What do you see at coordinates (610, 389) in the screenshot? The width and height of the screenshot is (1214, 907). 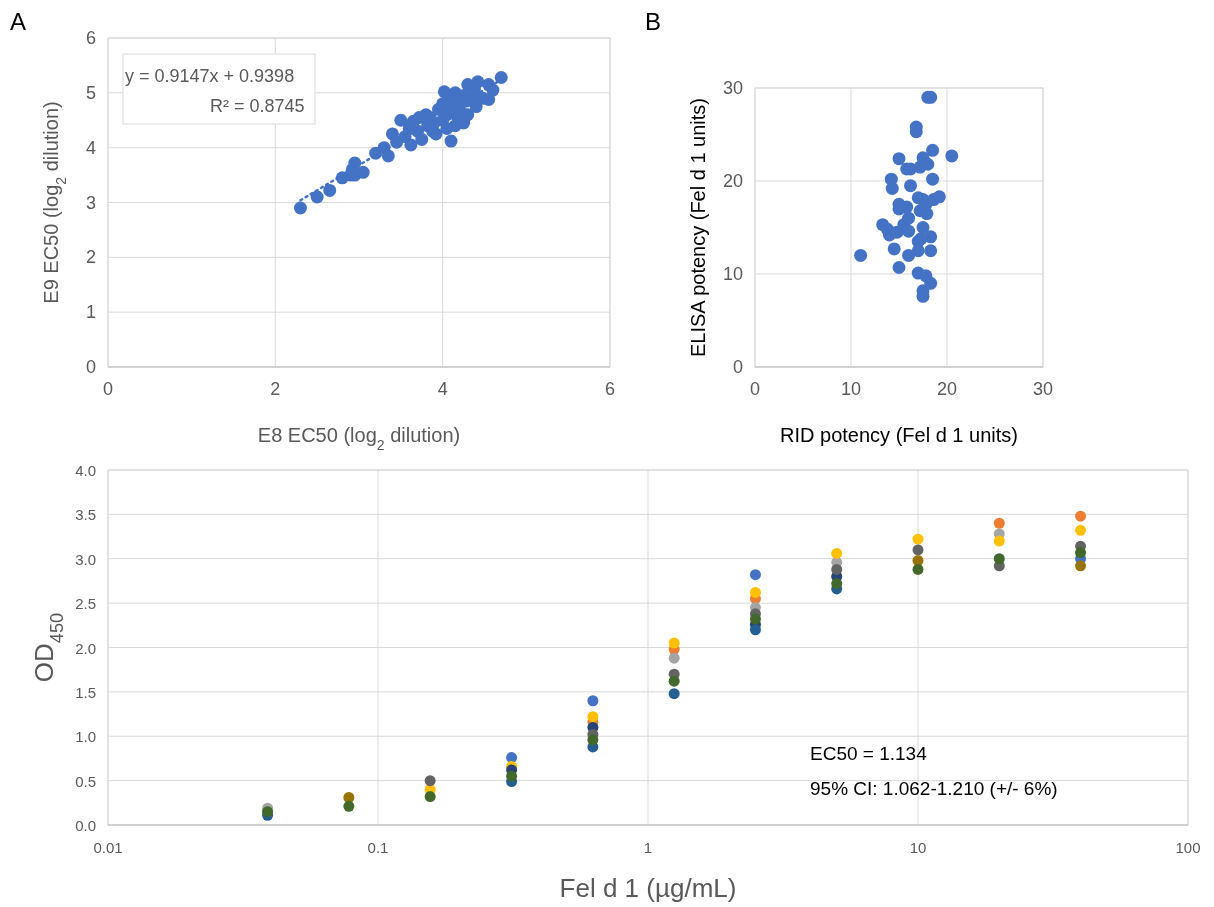 I see `x-tick-label: 6` at bounding box center [610, 389].